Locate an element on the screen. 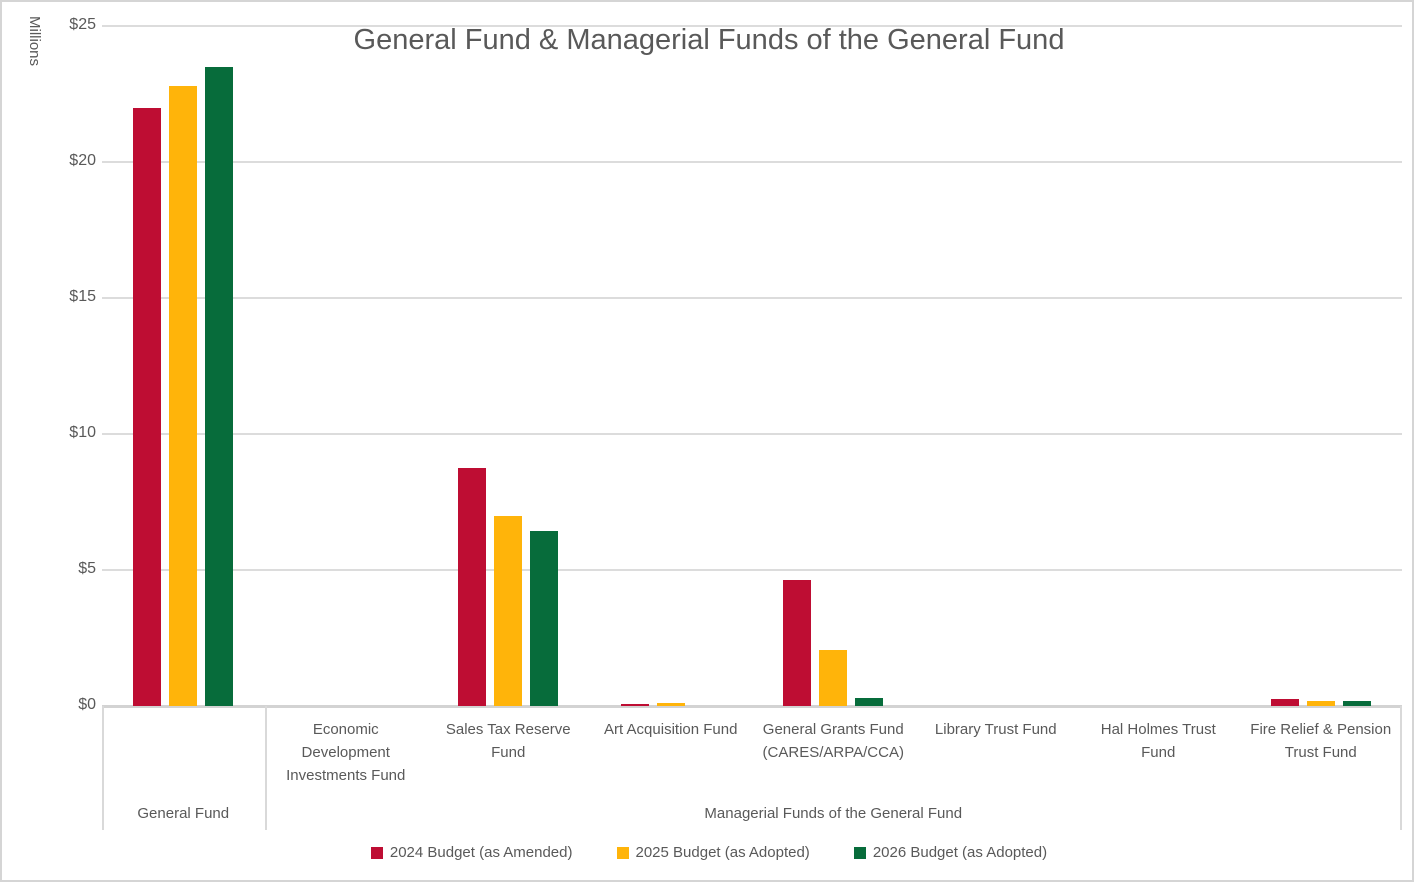 The image size is (1414, 882). category-label: Art Acquisition Fund is located at coordinates (671, 729).